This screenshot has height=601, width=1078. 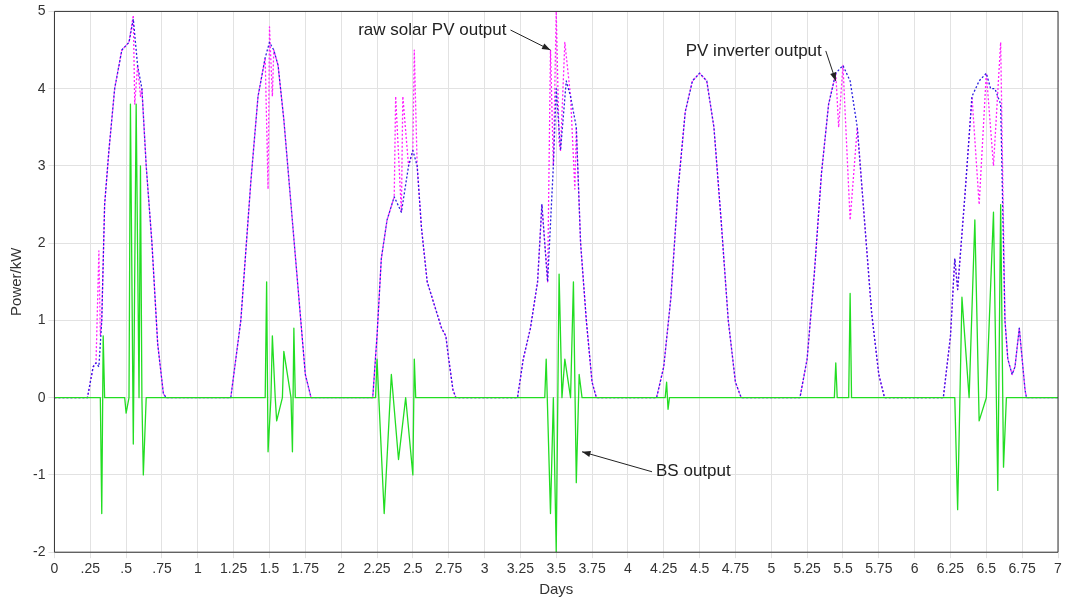 I want to click on x-tick-label: 4.5, so click(x=699, y=568).